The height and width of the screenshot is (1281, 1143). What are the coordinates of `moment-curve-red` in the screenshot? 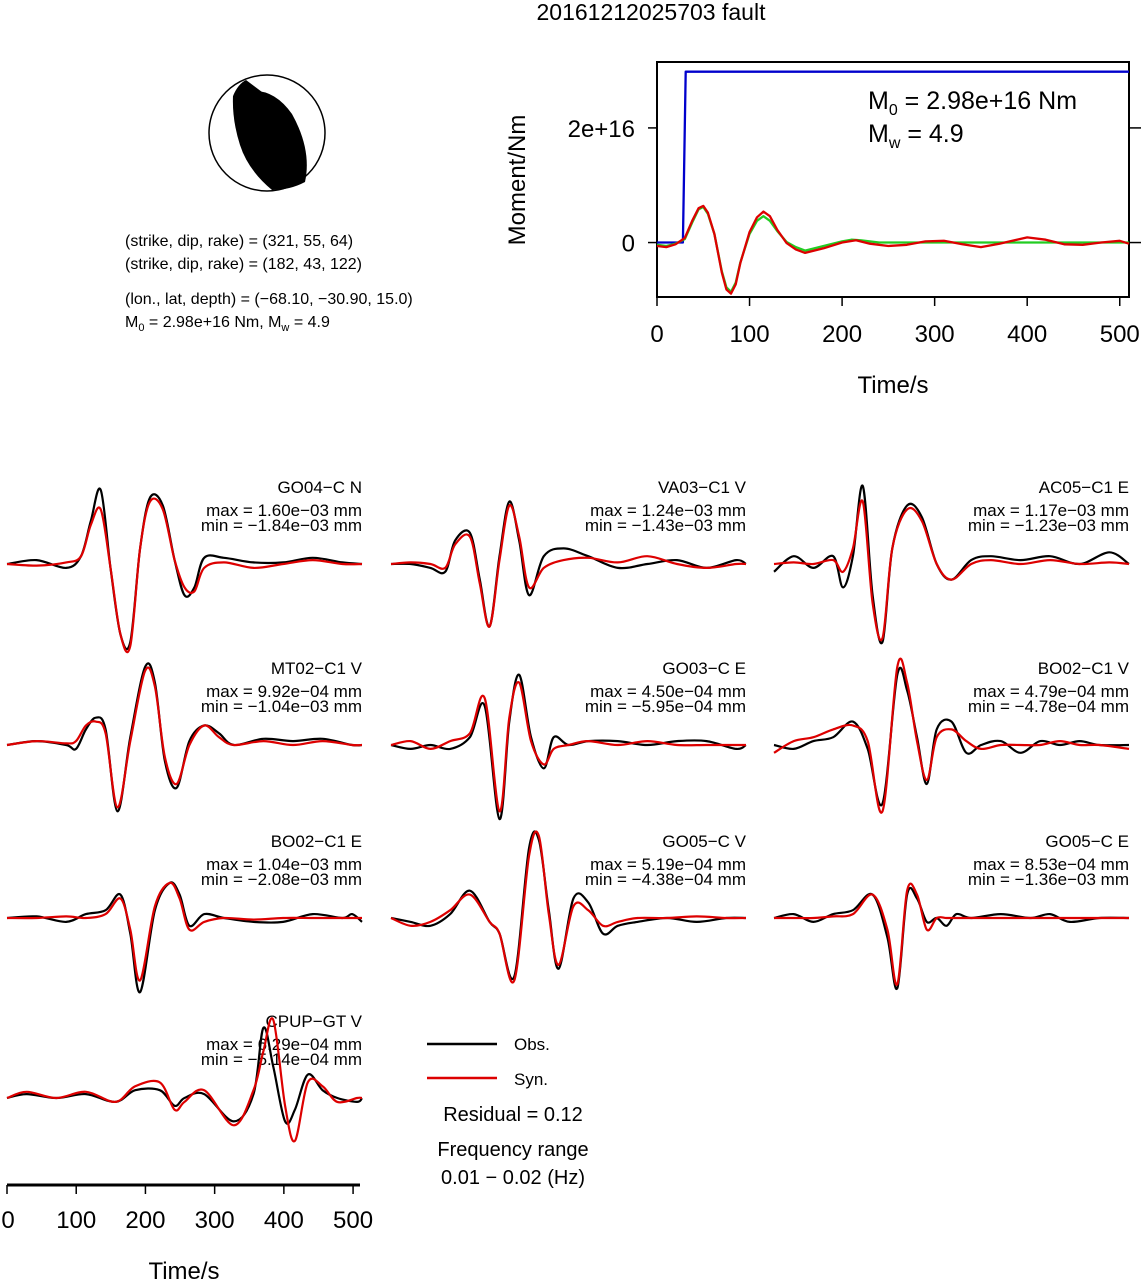 It's located at (893, 249).